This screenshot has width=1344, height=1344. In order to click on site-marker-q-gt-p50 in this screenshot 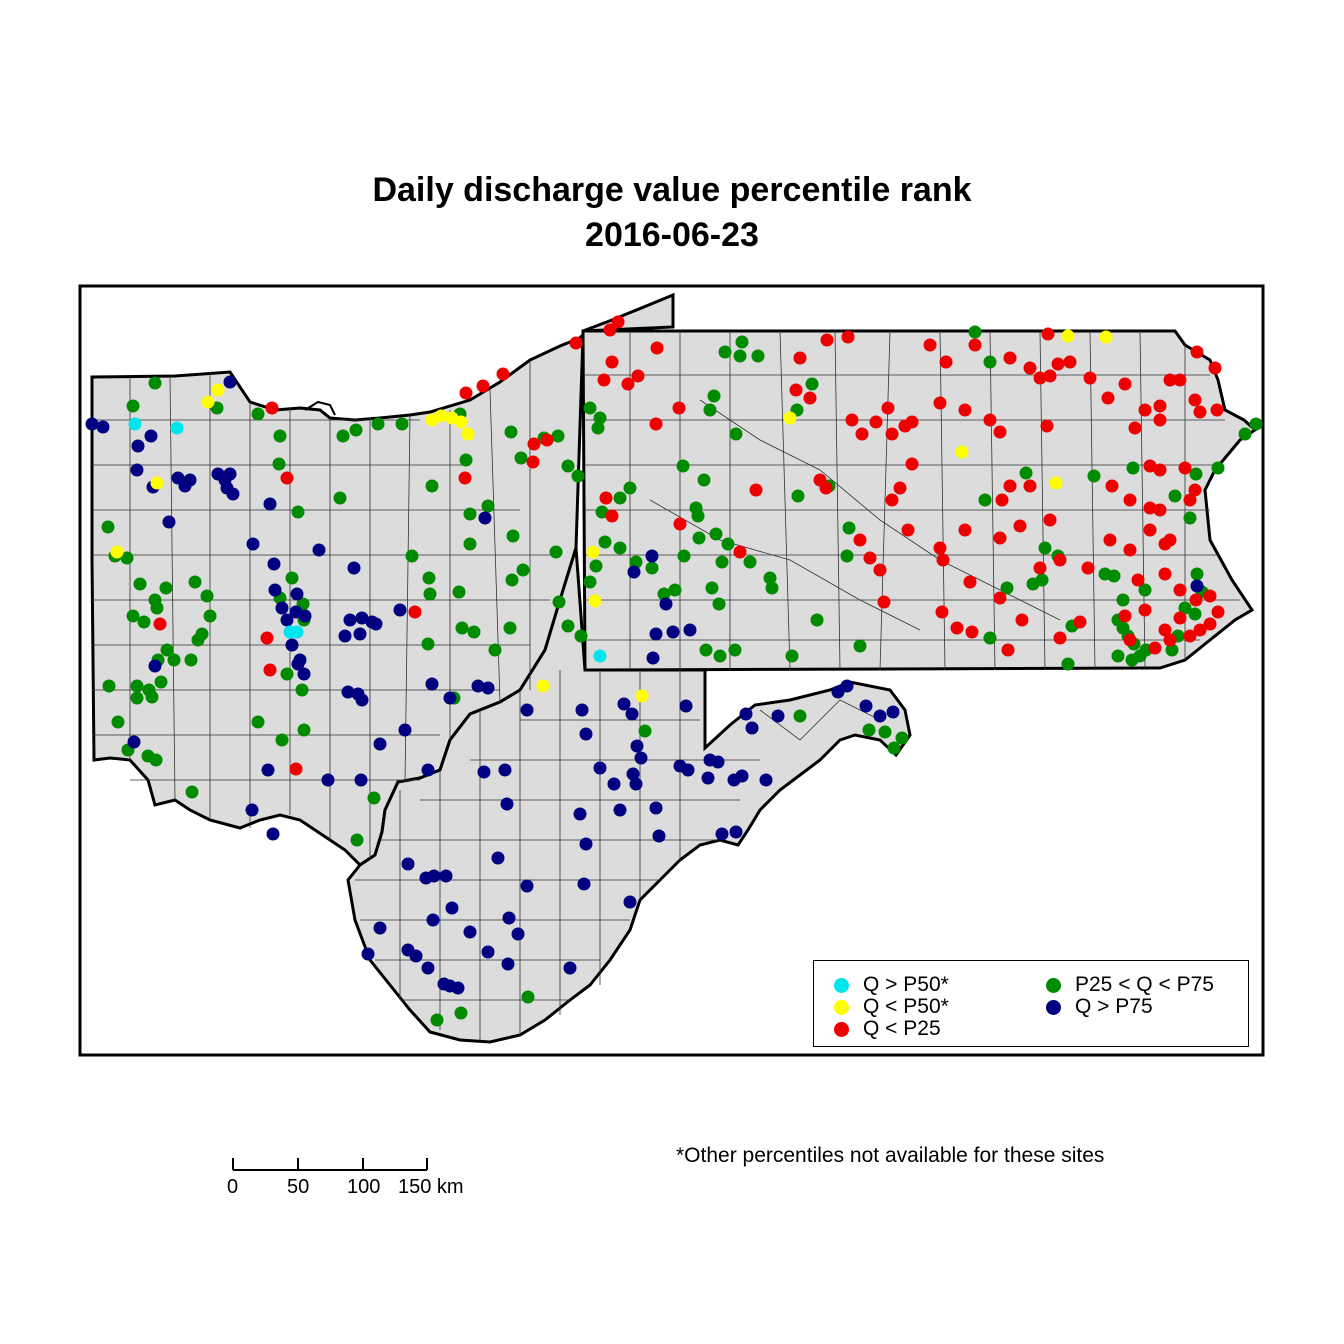, I will do `click(297, 632)`.